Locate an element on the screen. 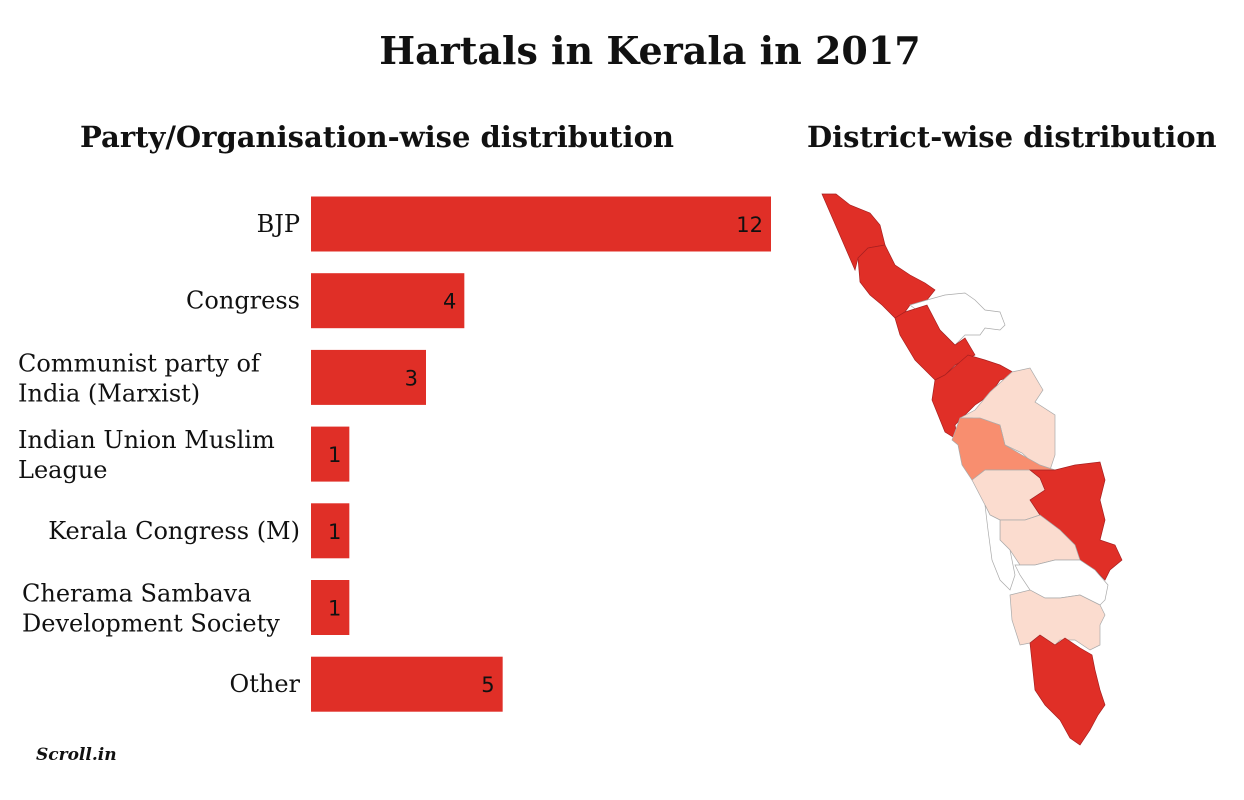 This screenshot has width=1244, height=800. category-label: Congress is located at coordinates (243, 301).